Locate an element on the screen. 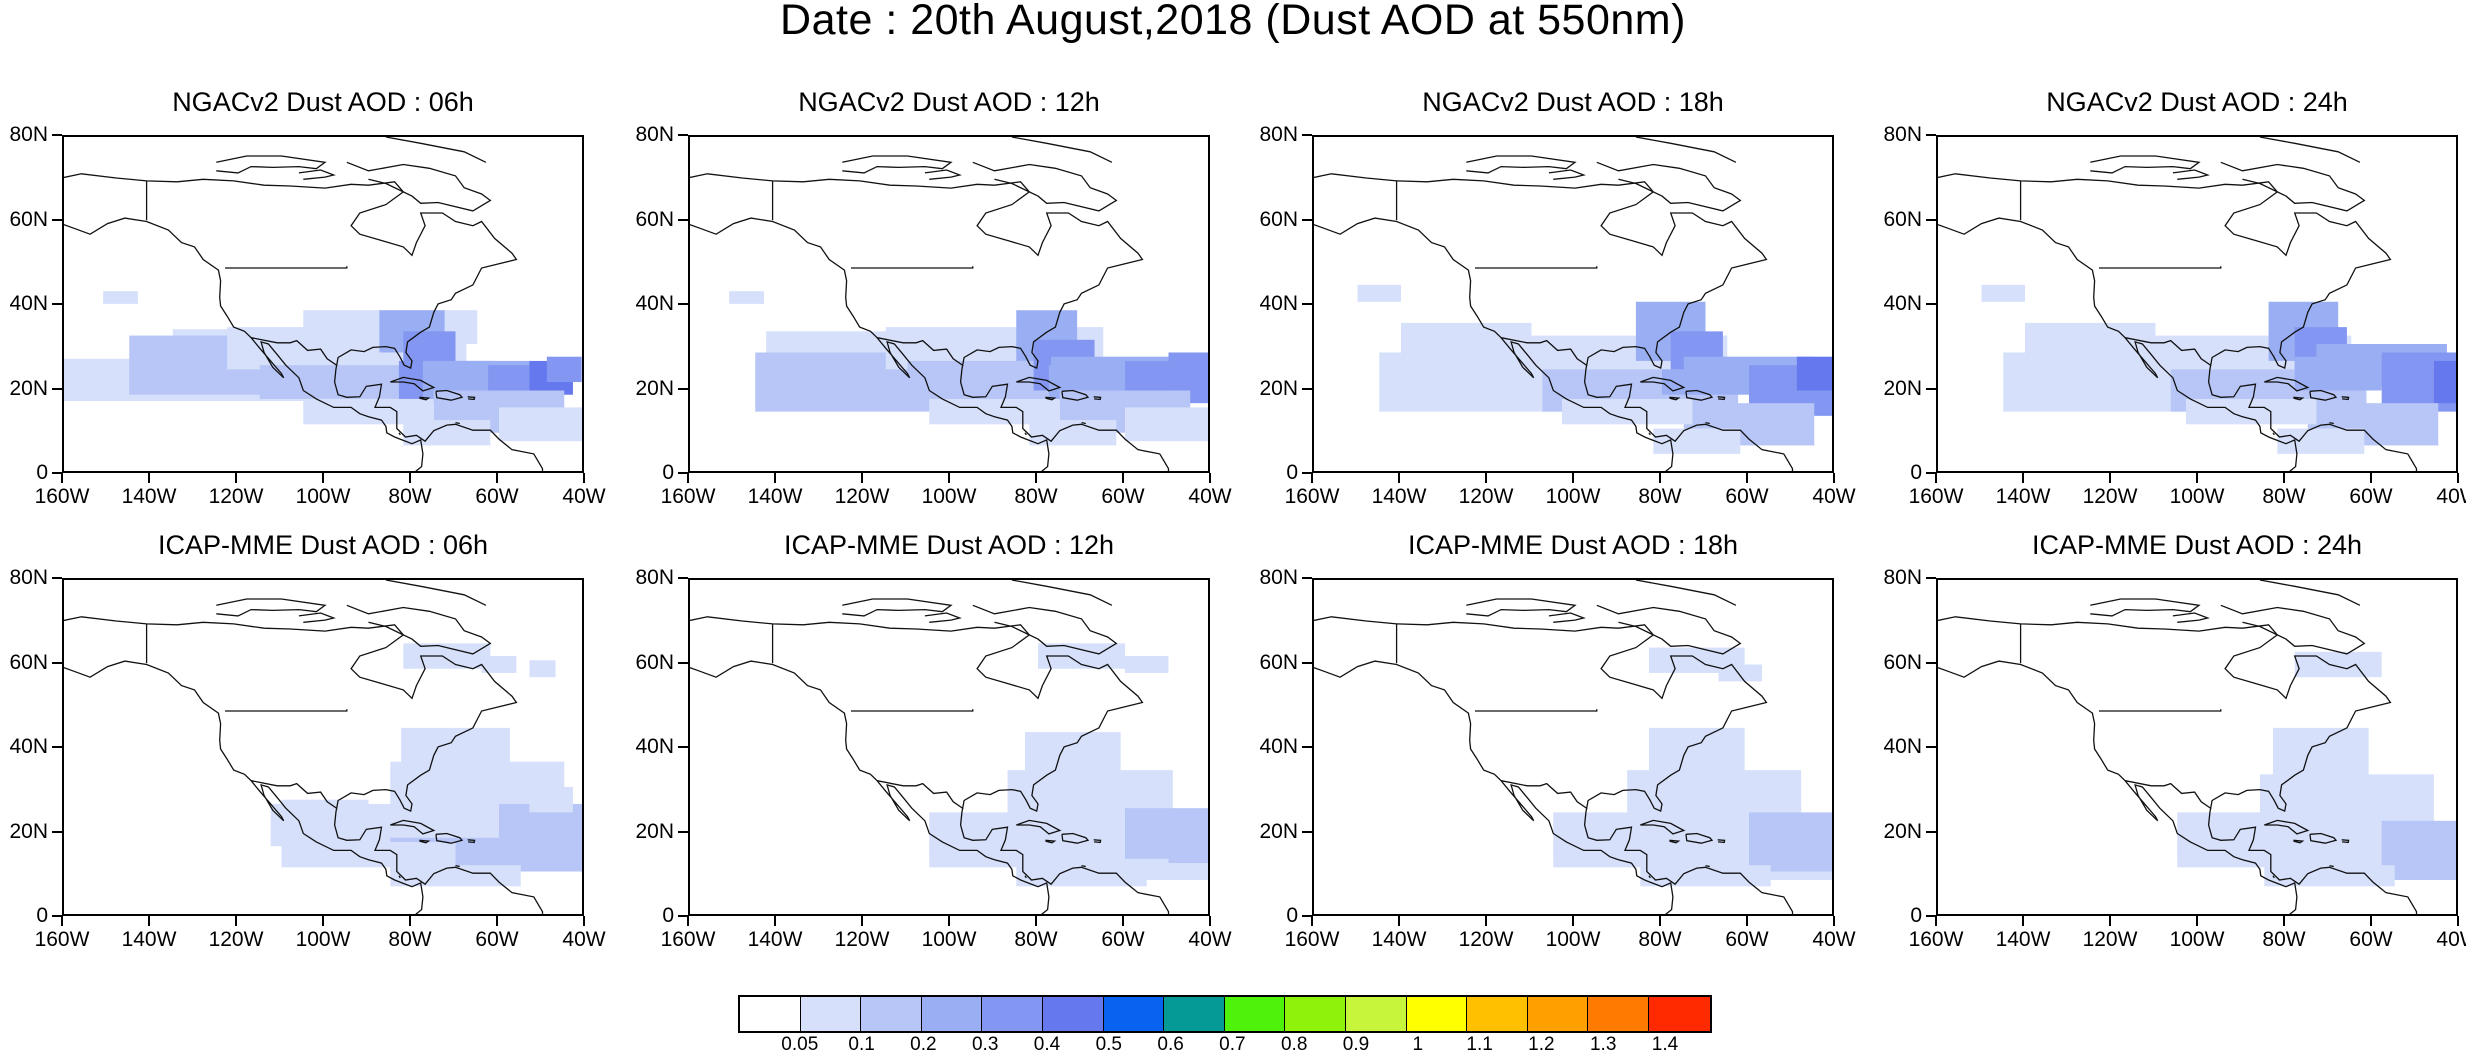  panel-title: ICAP-MME Dust AOD : 18h is located at coordinates (1573, 545).